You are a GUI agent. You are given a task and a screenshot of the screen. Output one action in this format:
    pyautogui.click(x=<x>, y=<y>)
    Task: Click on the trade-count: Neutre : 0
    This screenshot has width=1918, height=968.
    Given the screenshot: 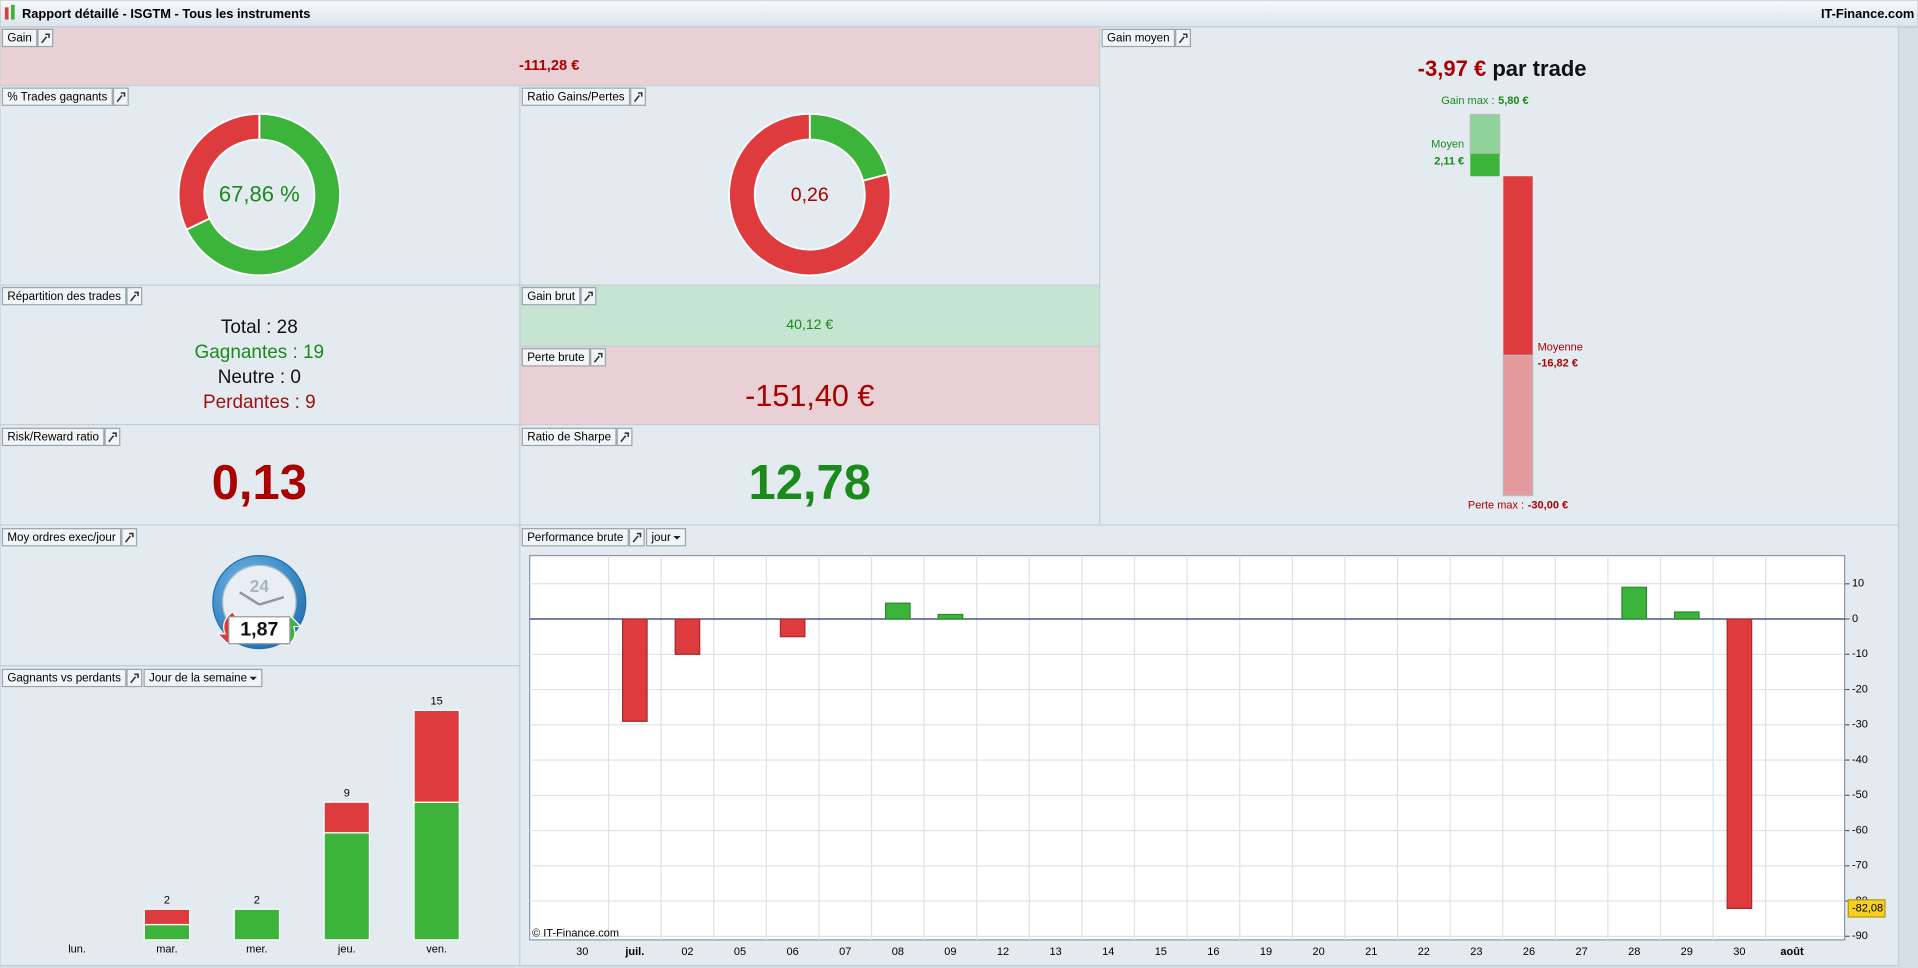 What is the action you would take?
    pyautogui.click(x=259, y=377)
    